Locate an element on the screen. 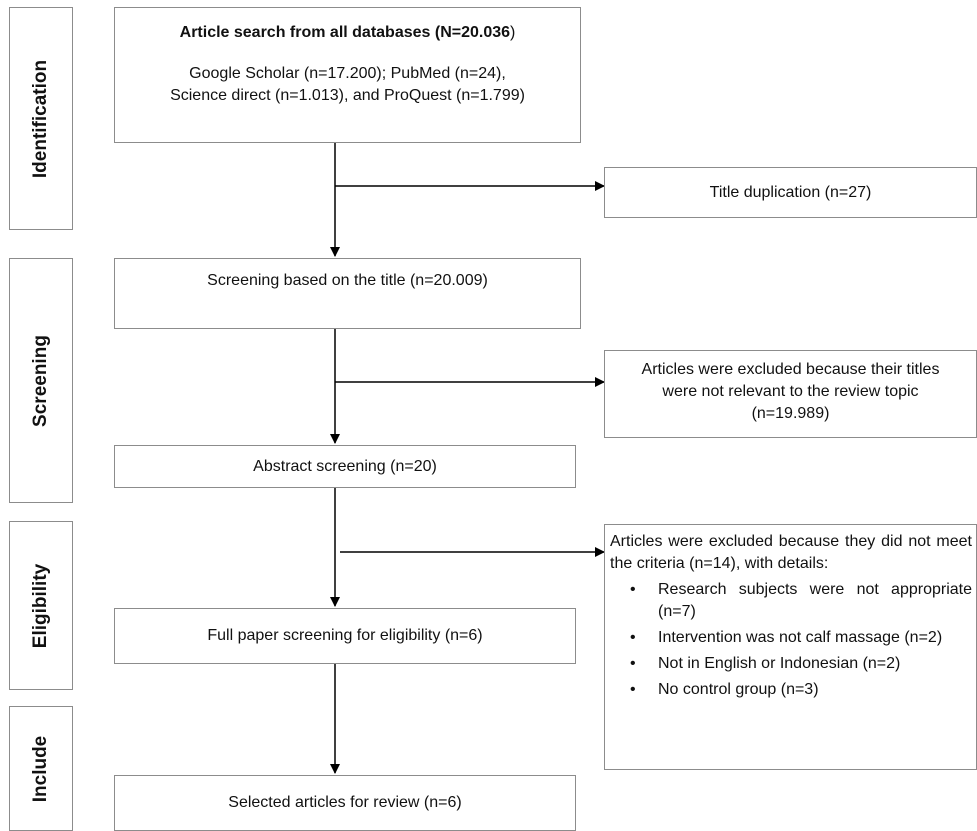  title-exclusion-line2: were not relevant to the review topic is located at coordinates (790, 391).